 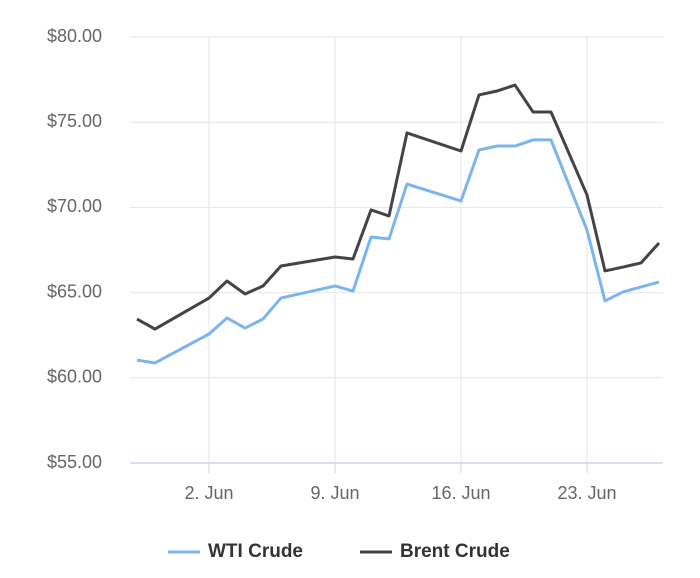 What do you see at coordinates (455, 551) in the screenshot?
I see `legend-label: Brent Crude` at bounding box center [455, 551].